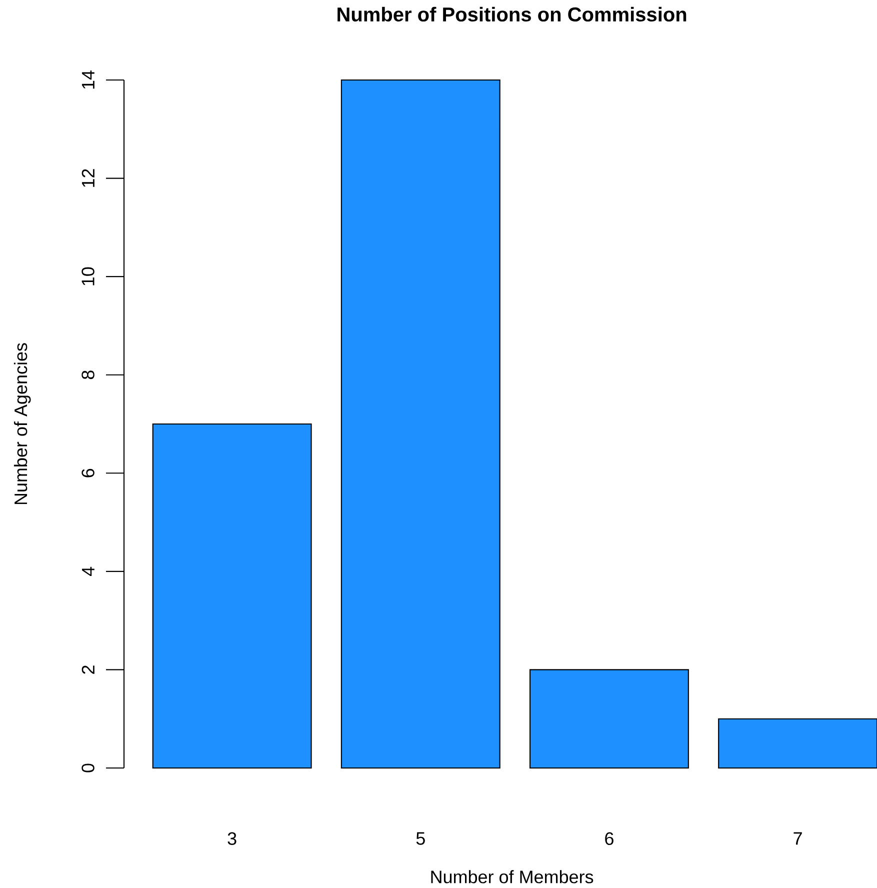 This screenshot has height=888, width=877. What do you see at coordinates (88, 571) in the screenshot?
I see `y-tick-label: 4` at bounding box center [88, 571].